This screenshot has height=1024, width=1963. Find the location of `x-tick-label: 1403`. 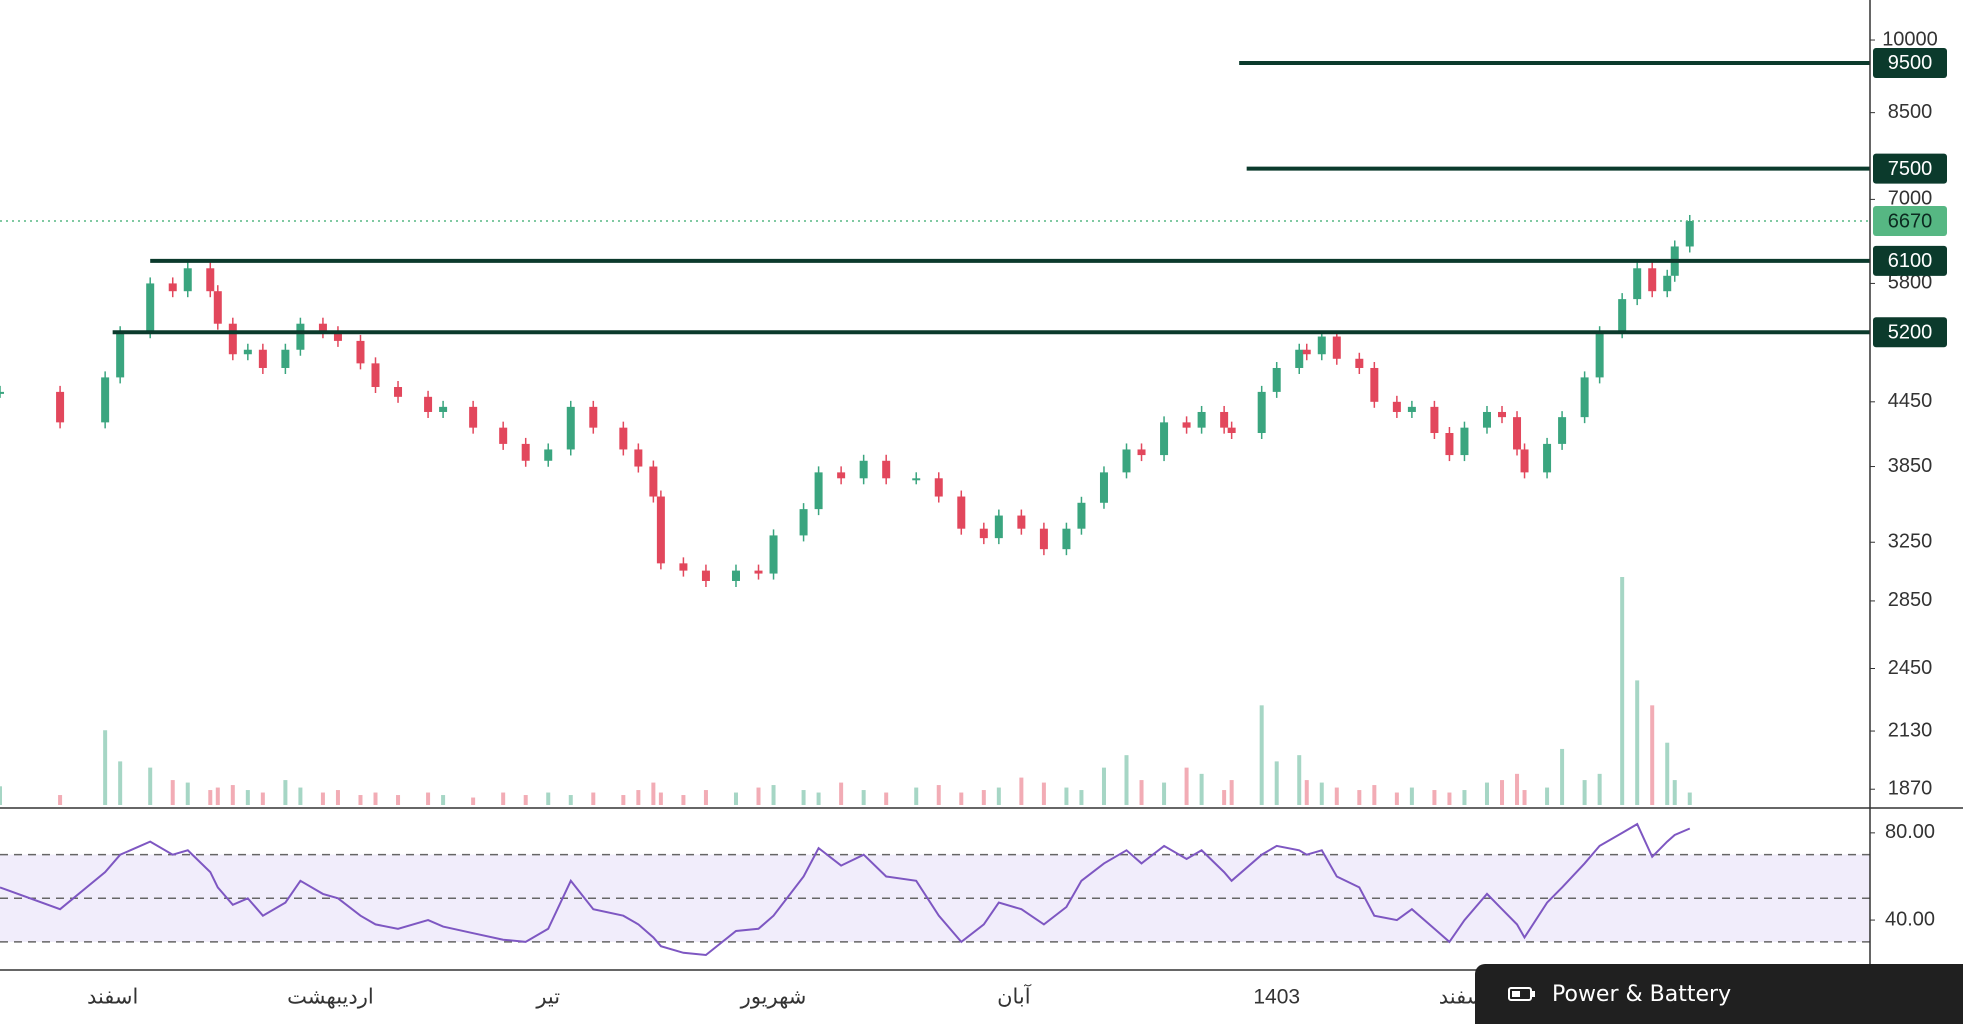

x-tick-label: 1403 is located at coordinates (1276, 997).